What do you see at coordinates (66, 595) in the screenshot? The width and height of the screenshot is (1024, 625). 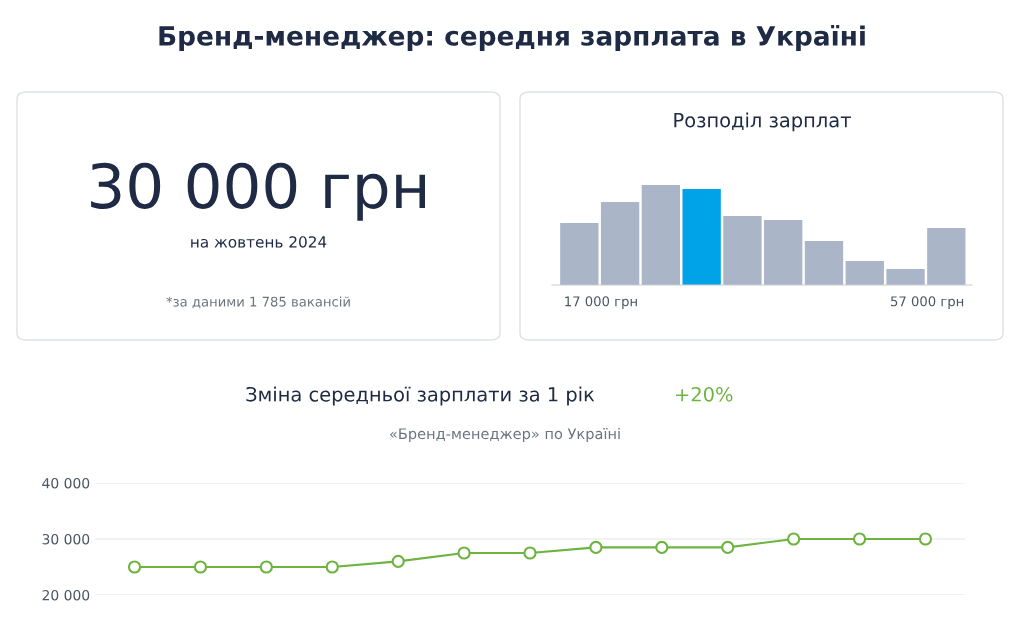 I see `y-tick-label: 20 000` at bounding box center [66, 595].